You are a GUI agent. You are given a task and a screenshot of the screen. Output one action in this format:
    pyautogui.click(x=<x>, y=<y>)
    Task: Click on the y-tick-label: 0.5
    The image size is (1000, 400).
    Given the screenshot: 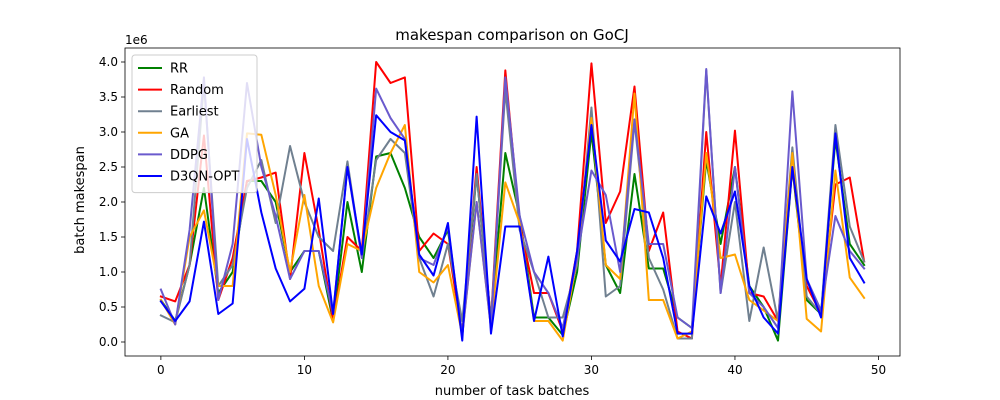 What is the action you would take?
    pyautogui.click(x=108, y=307)
    